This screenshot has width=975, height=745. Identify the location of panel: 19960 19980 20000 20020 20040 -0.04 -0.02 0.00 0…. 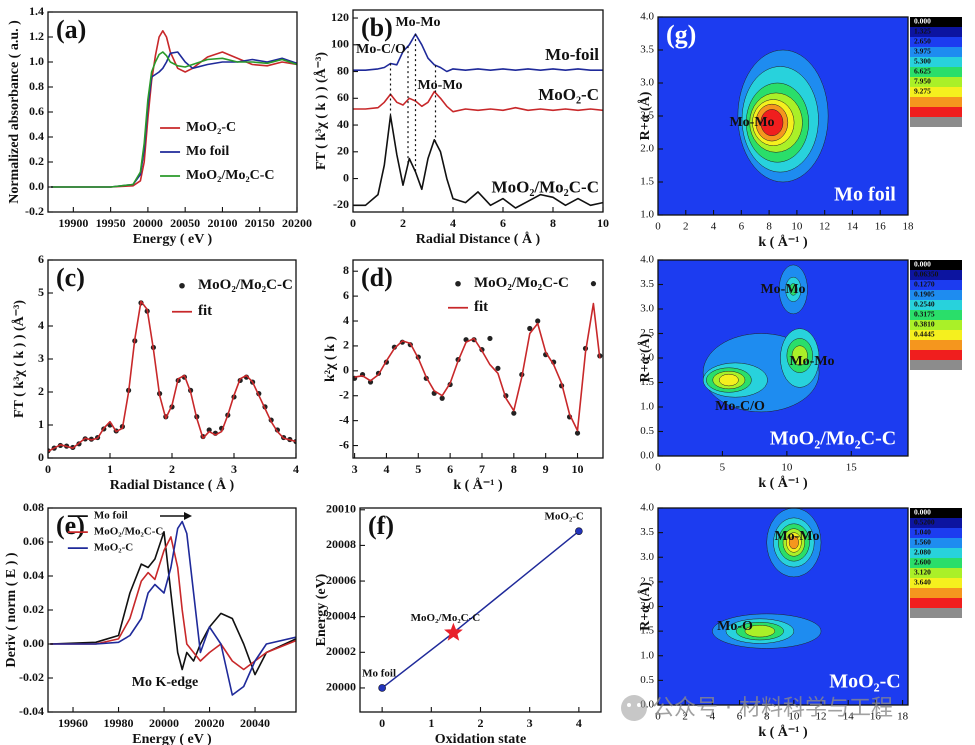
(150, 622).